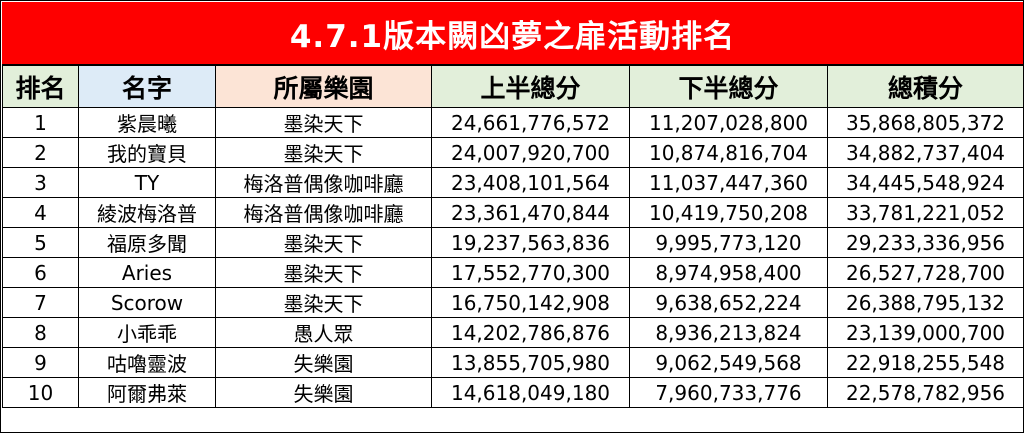 The height and width of the screenshot is (433, 1024). What do you see at coordinates (925, 212) in the screenshot?
I see `cell-total: 33,781,221,052` at bounding box center [925, 212].